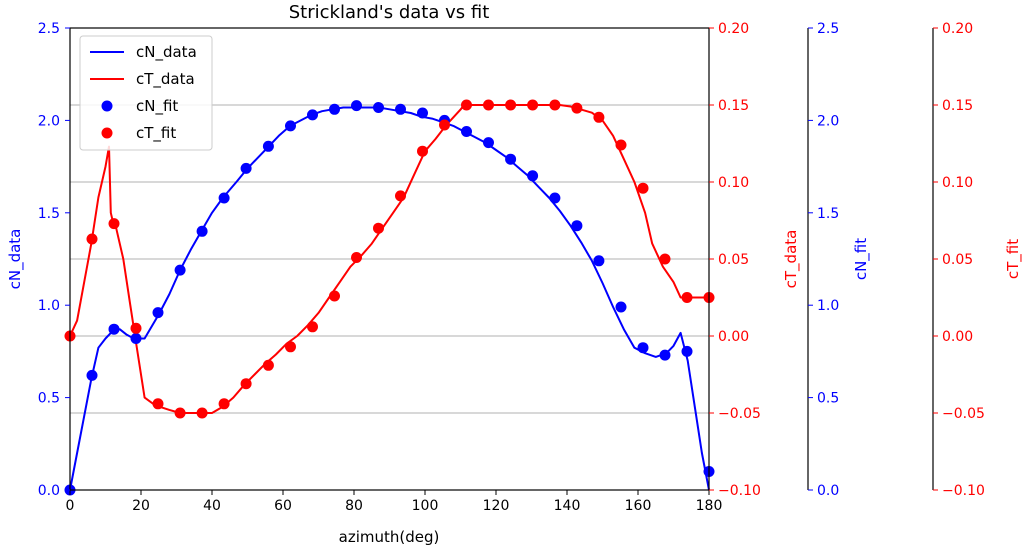 The width and height of the screenshot is (1030, 550). I want to click on y-tick-label-cN_data: 1.0, so click(49, 306).